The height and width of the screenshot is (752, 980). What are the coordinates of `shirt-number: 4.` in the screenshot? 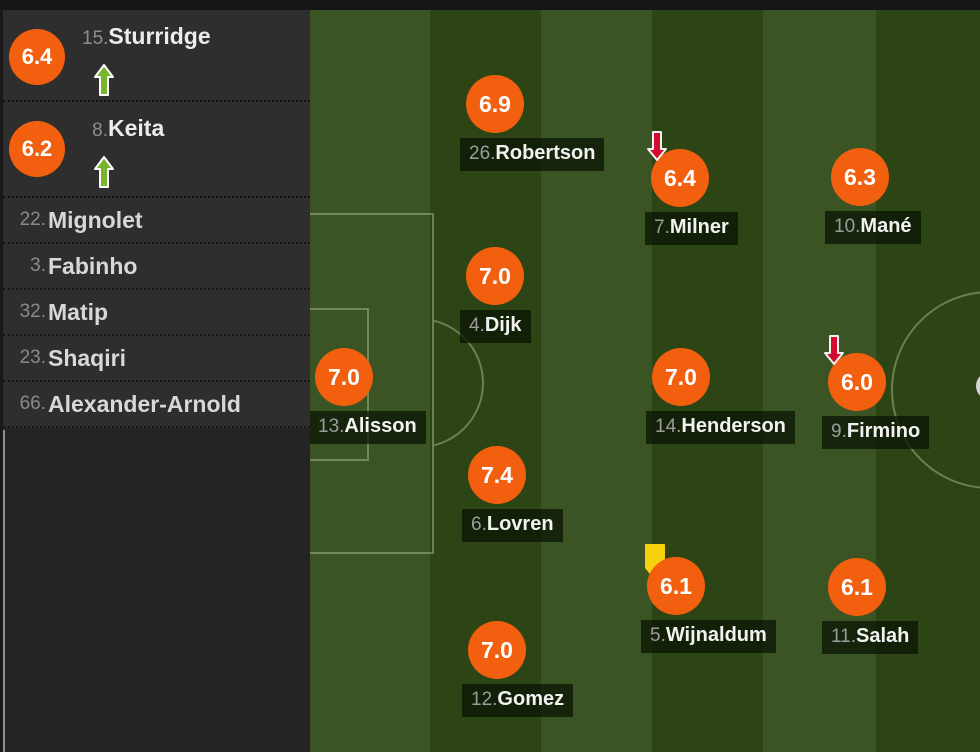 It's located at (477, 325).